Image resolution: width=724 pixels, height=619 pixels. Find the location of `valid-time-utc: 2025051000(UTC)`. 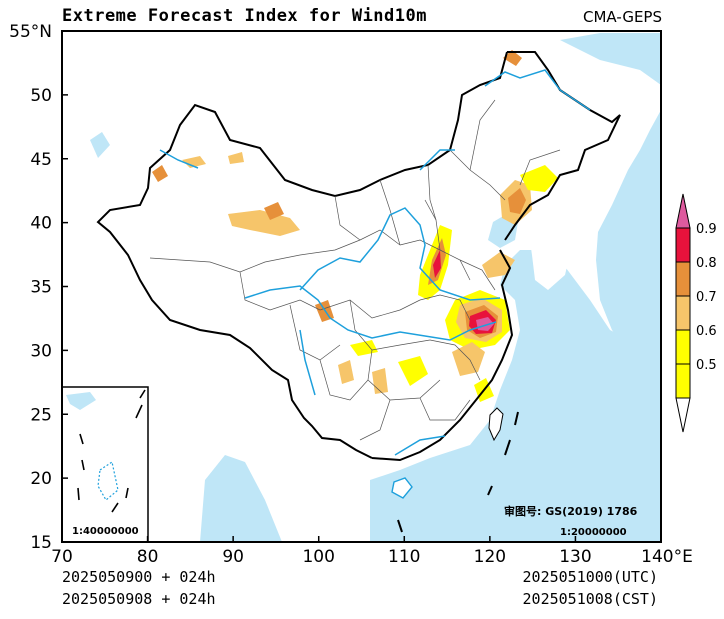

valid-time-utc: 2025051000(UTC) is located at coordinates (590, 577).